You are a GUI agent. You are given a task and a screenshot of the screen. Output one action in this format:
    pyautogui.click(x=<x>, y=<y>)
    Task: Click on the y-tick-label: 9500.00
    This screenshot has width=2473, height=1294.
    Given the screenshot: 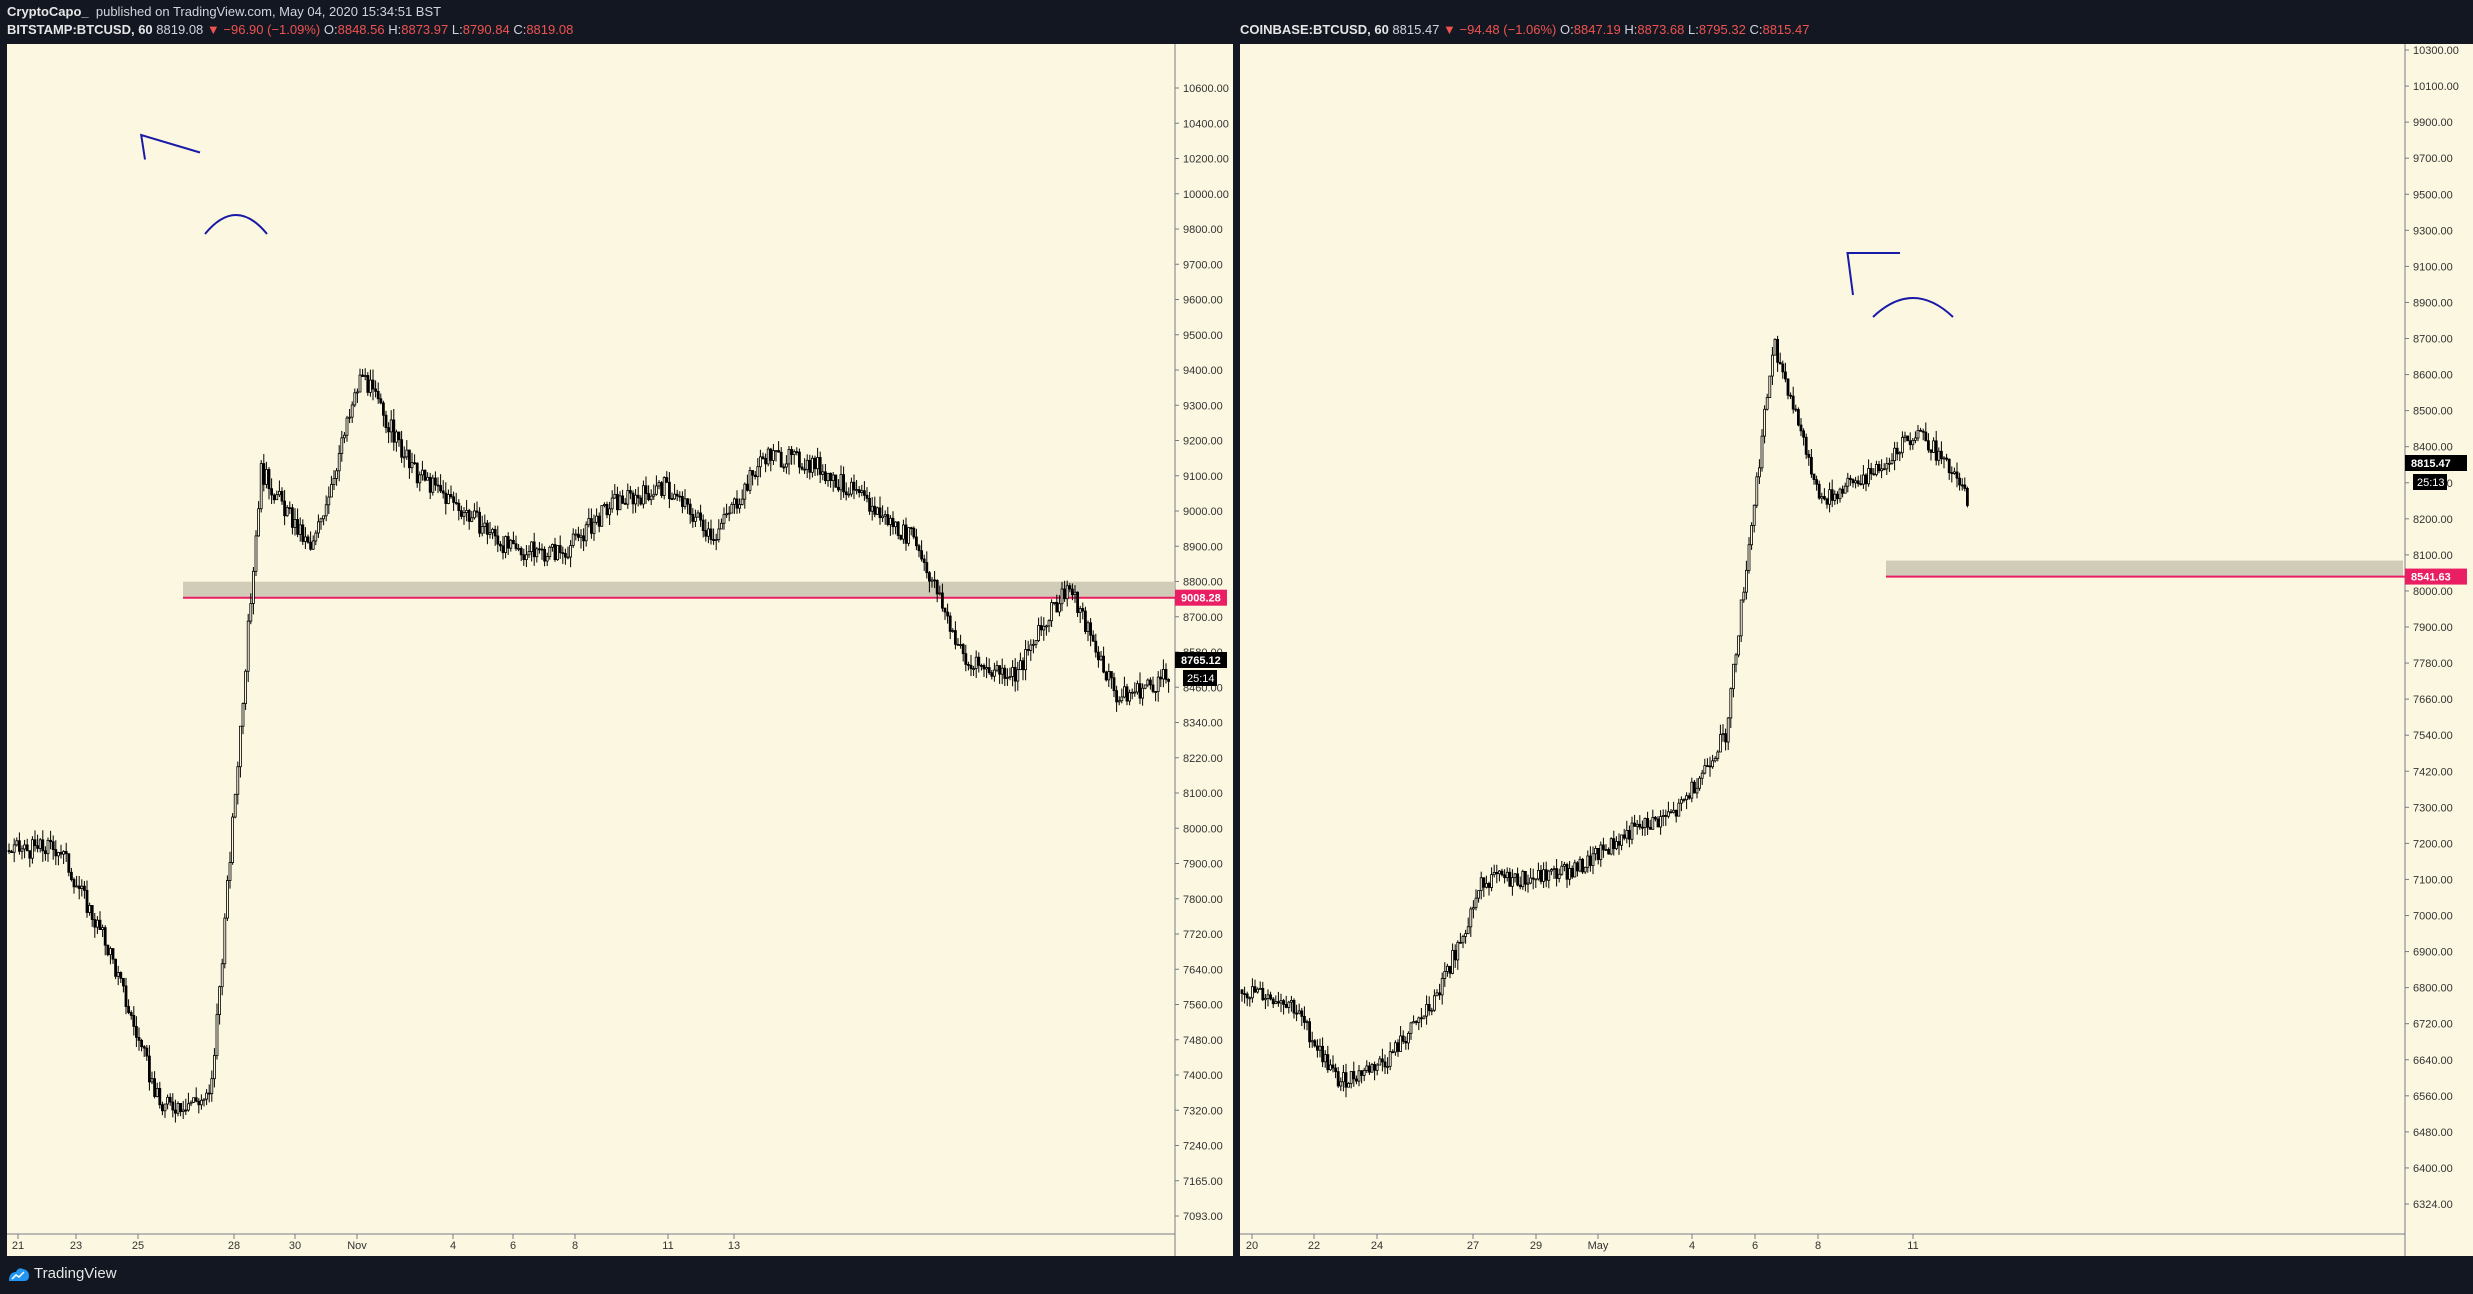 What is the action you would take?
    pyautogui.click(x=1203, y=336)
    